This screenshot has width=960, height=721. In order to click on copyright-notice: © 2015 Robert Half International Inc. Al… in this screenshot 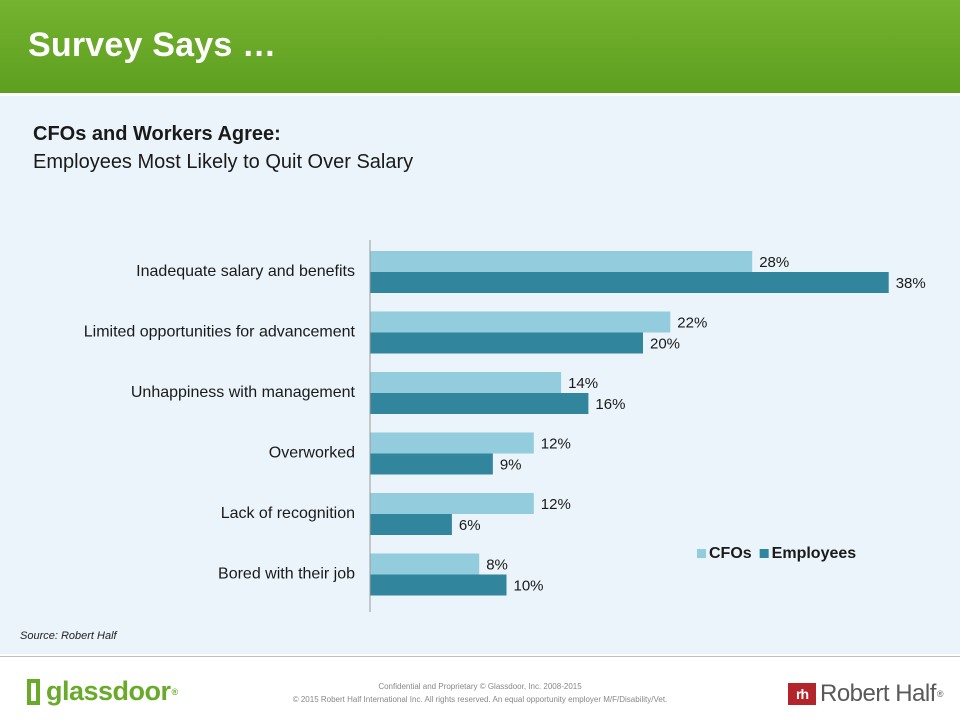, I will do `click(480, 699)`.